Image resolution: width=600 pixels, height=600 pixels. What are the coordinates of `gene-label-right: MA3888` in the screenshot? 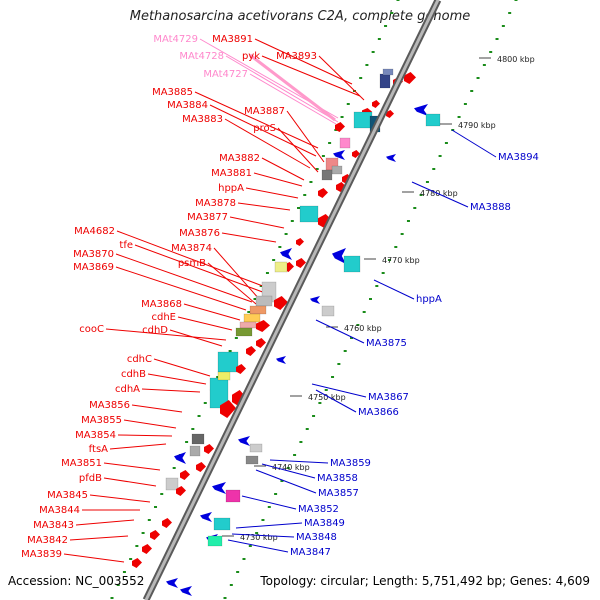 It's located at (490, 207).